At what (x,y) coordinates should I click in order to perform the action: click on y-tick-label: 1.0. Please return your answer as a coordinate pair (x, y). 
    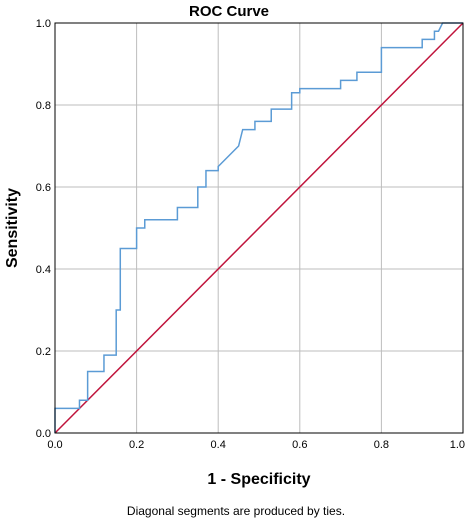
    Looking at the image, I should click on (43, 24).